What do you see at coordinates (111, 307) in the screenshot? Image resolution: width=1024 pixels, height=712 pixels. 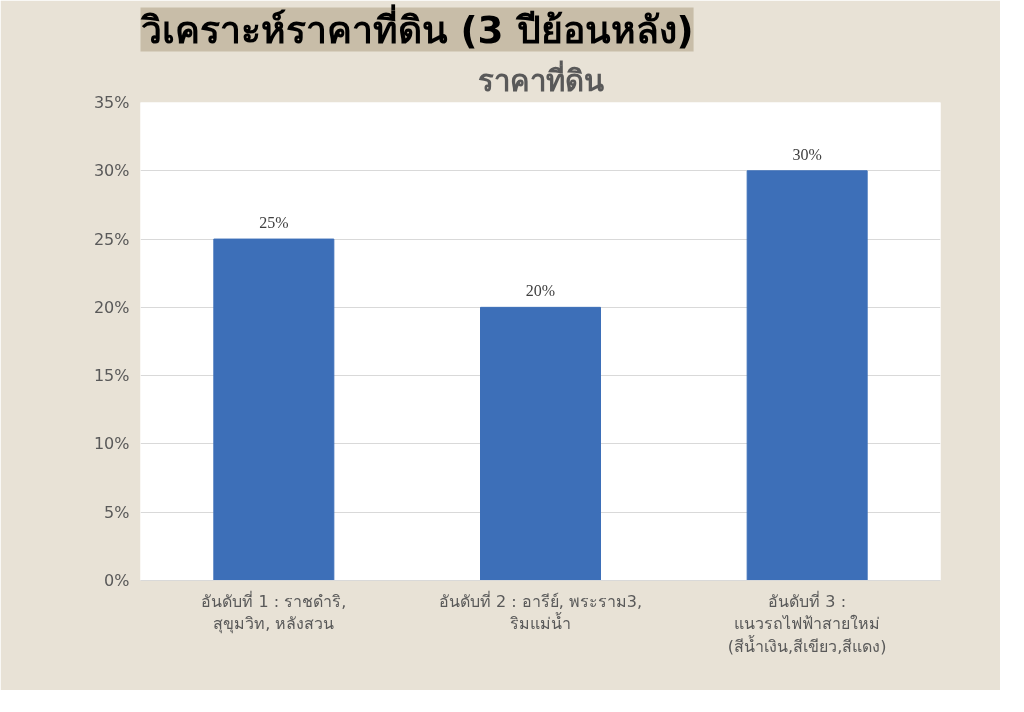 I see `y-tick-label: 20%` at bounding box center [111, 307].